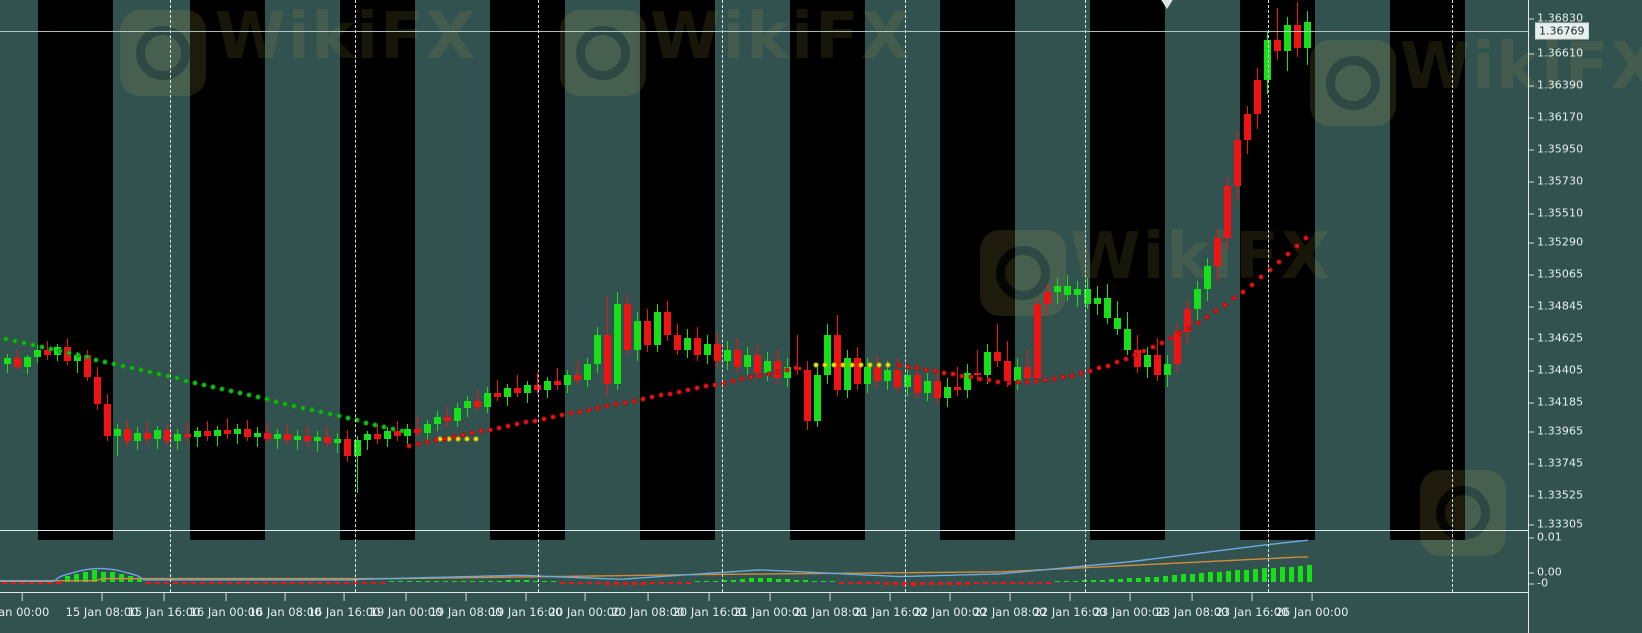 Image resolution: width=1642 pixels, height=633 pixels. I want to click on macd-pane, so click(764, 565).